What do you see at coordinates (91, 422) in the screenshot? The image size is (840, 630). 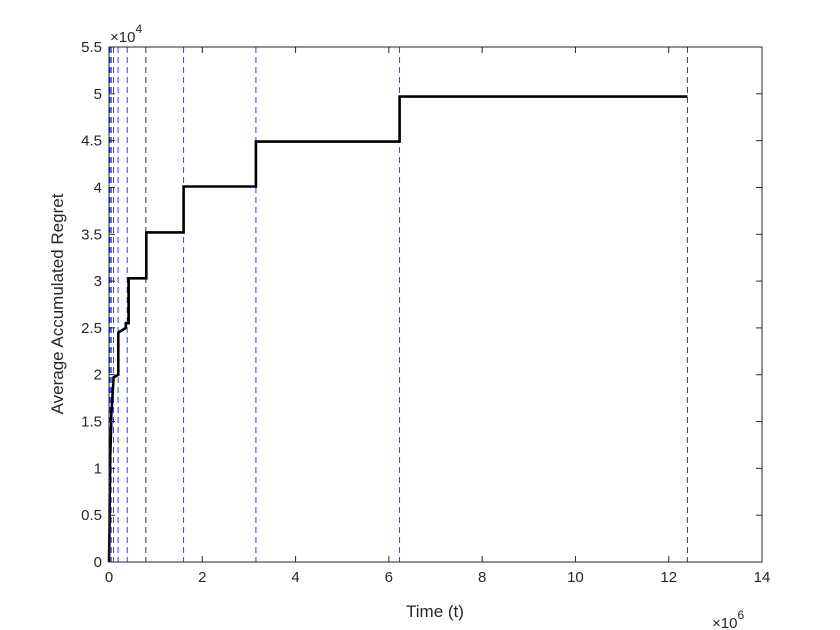 I see `y-tick-label: 1.5` at bounding box center [91, 422].